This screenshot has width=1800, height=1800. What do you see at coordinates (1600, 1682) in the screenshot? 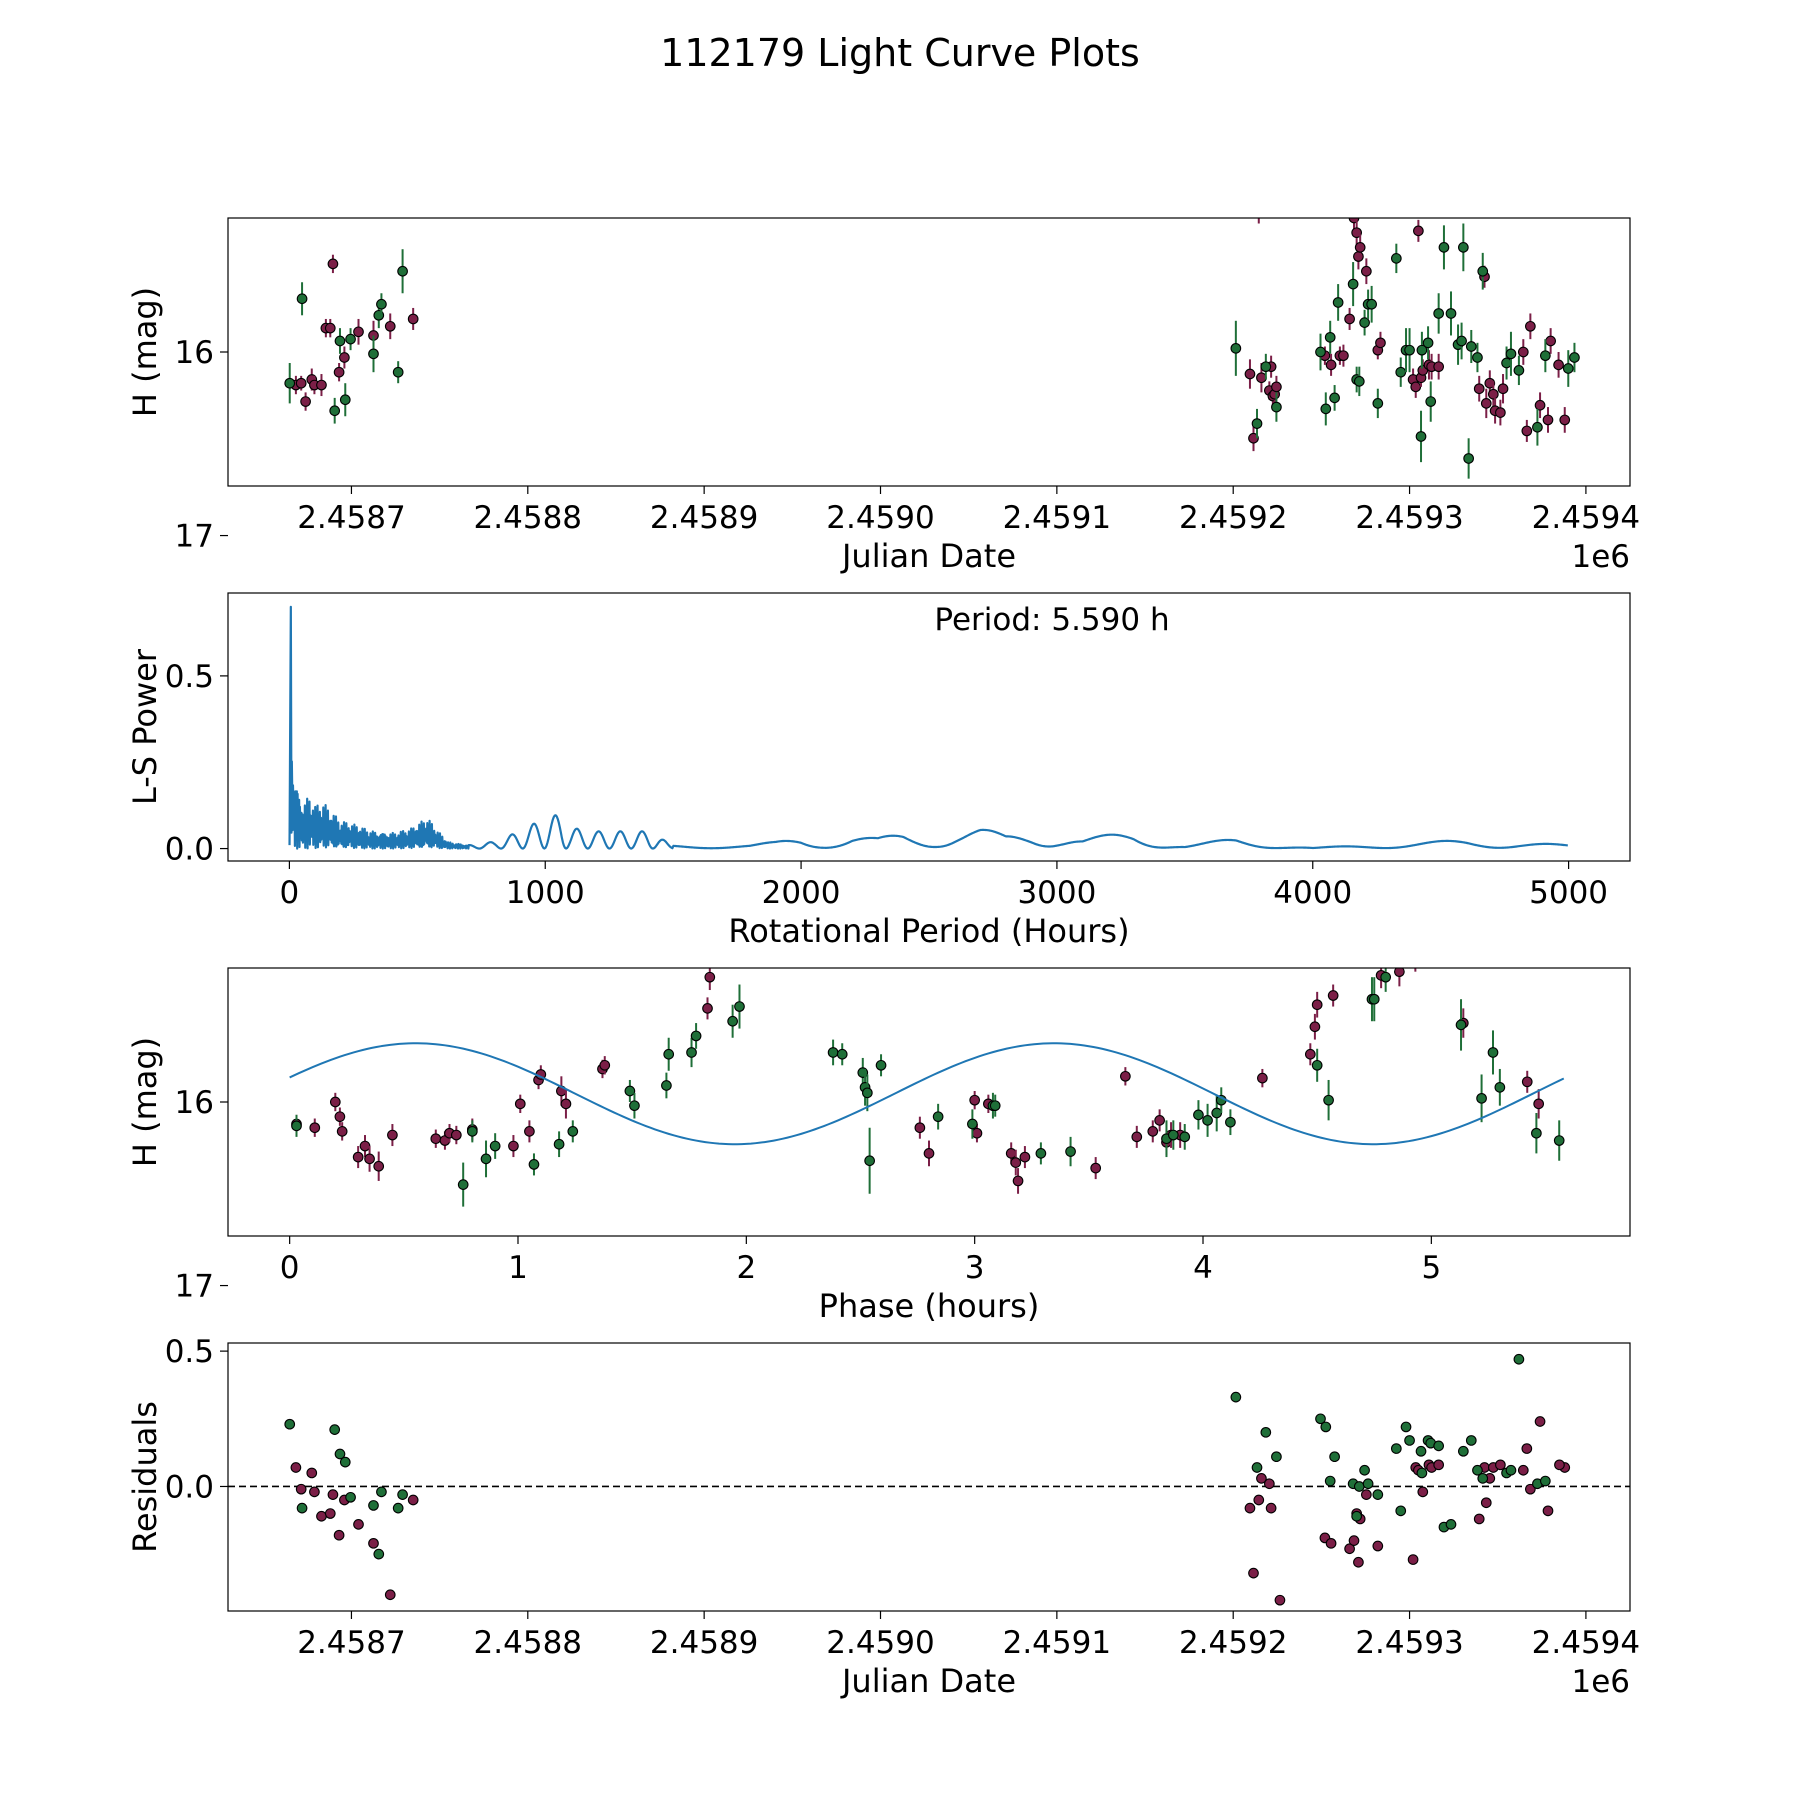
I see `x-offset-label: 1e6` at bounding box center [1600, 1682].